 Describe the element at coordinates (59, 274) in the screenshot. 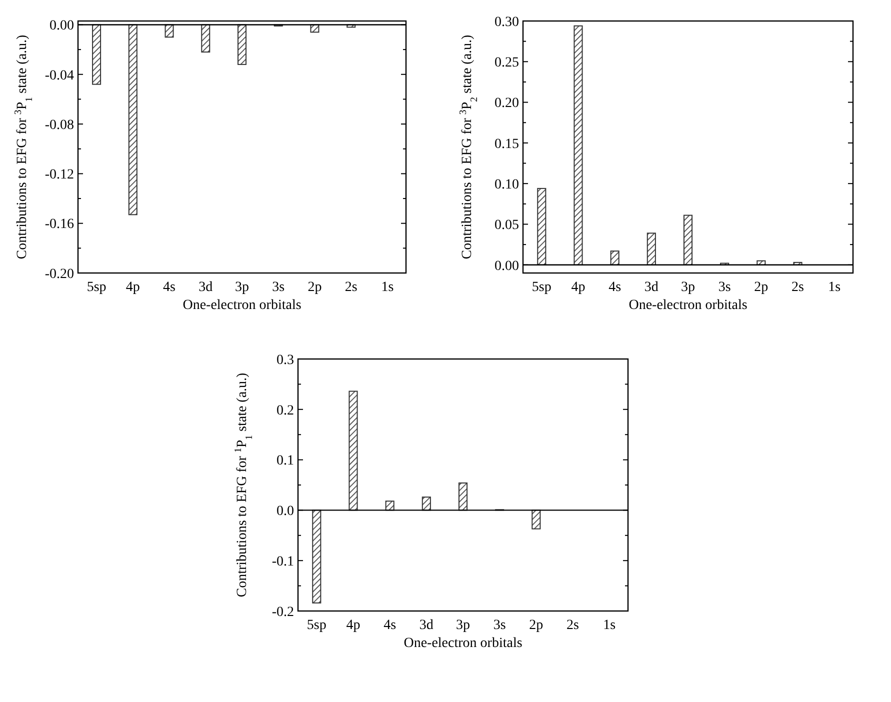

I see `y-tick-label: -0.20` at that location.